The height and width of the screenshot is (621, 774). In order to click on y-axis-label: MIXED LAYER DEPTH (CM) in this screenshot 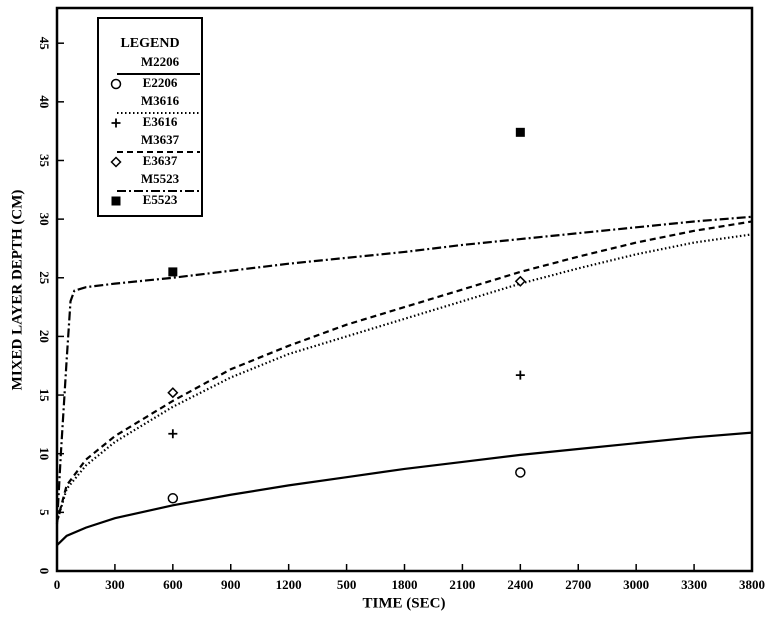, I will do `click(17, 290)`.